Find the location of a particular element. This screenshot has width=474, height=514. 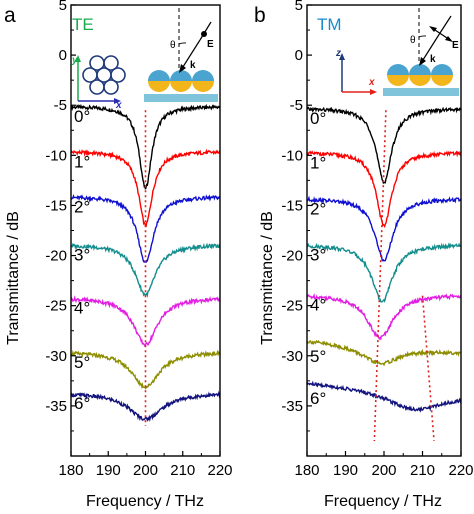

z-arrowhead-icon is located at coordinates (342, 56).